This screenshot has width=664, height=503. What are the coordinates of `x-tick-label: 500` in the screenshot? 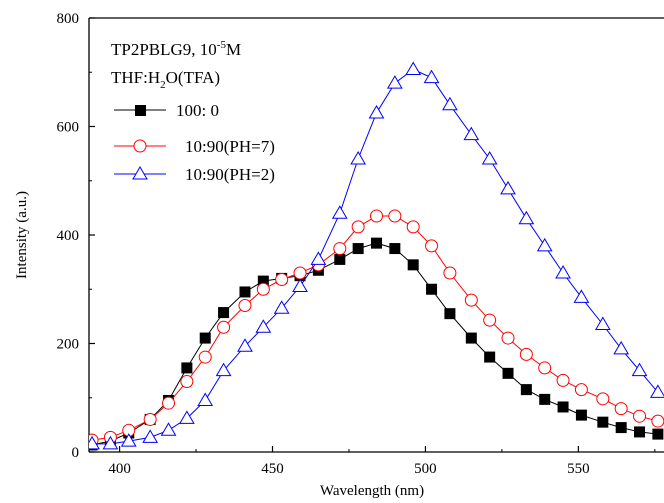 It's located at (425, 469).